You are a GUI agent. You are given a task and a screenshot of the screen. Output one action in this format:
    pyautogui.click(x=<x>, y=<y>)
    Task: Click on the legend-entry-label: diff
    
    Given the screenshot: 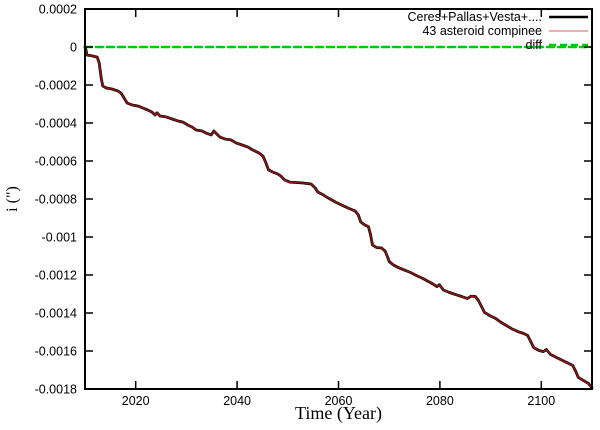 What is the action you would take?
    pyautogui.click(x=534, y=45)
    